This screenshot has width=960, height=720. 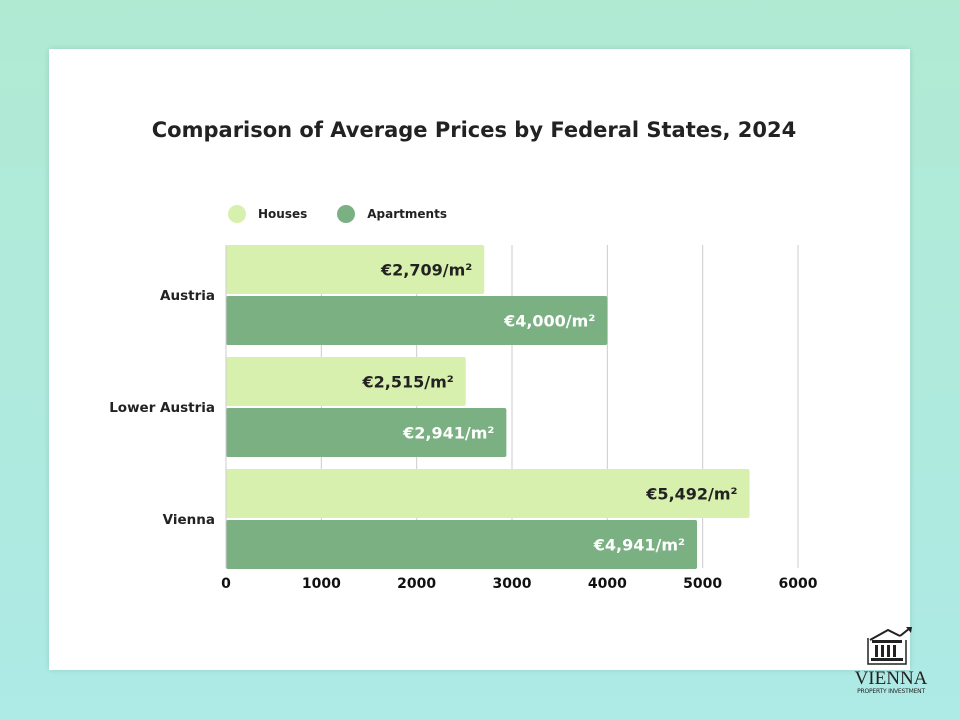 I want to click on data-label: €2,709/m², so click(x=426, y=270).